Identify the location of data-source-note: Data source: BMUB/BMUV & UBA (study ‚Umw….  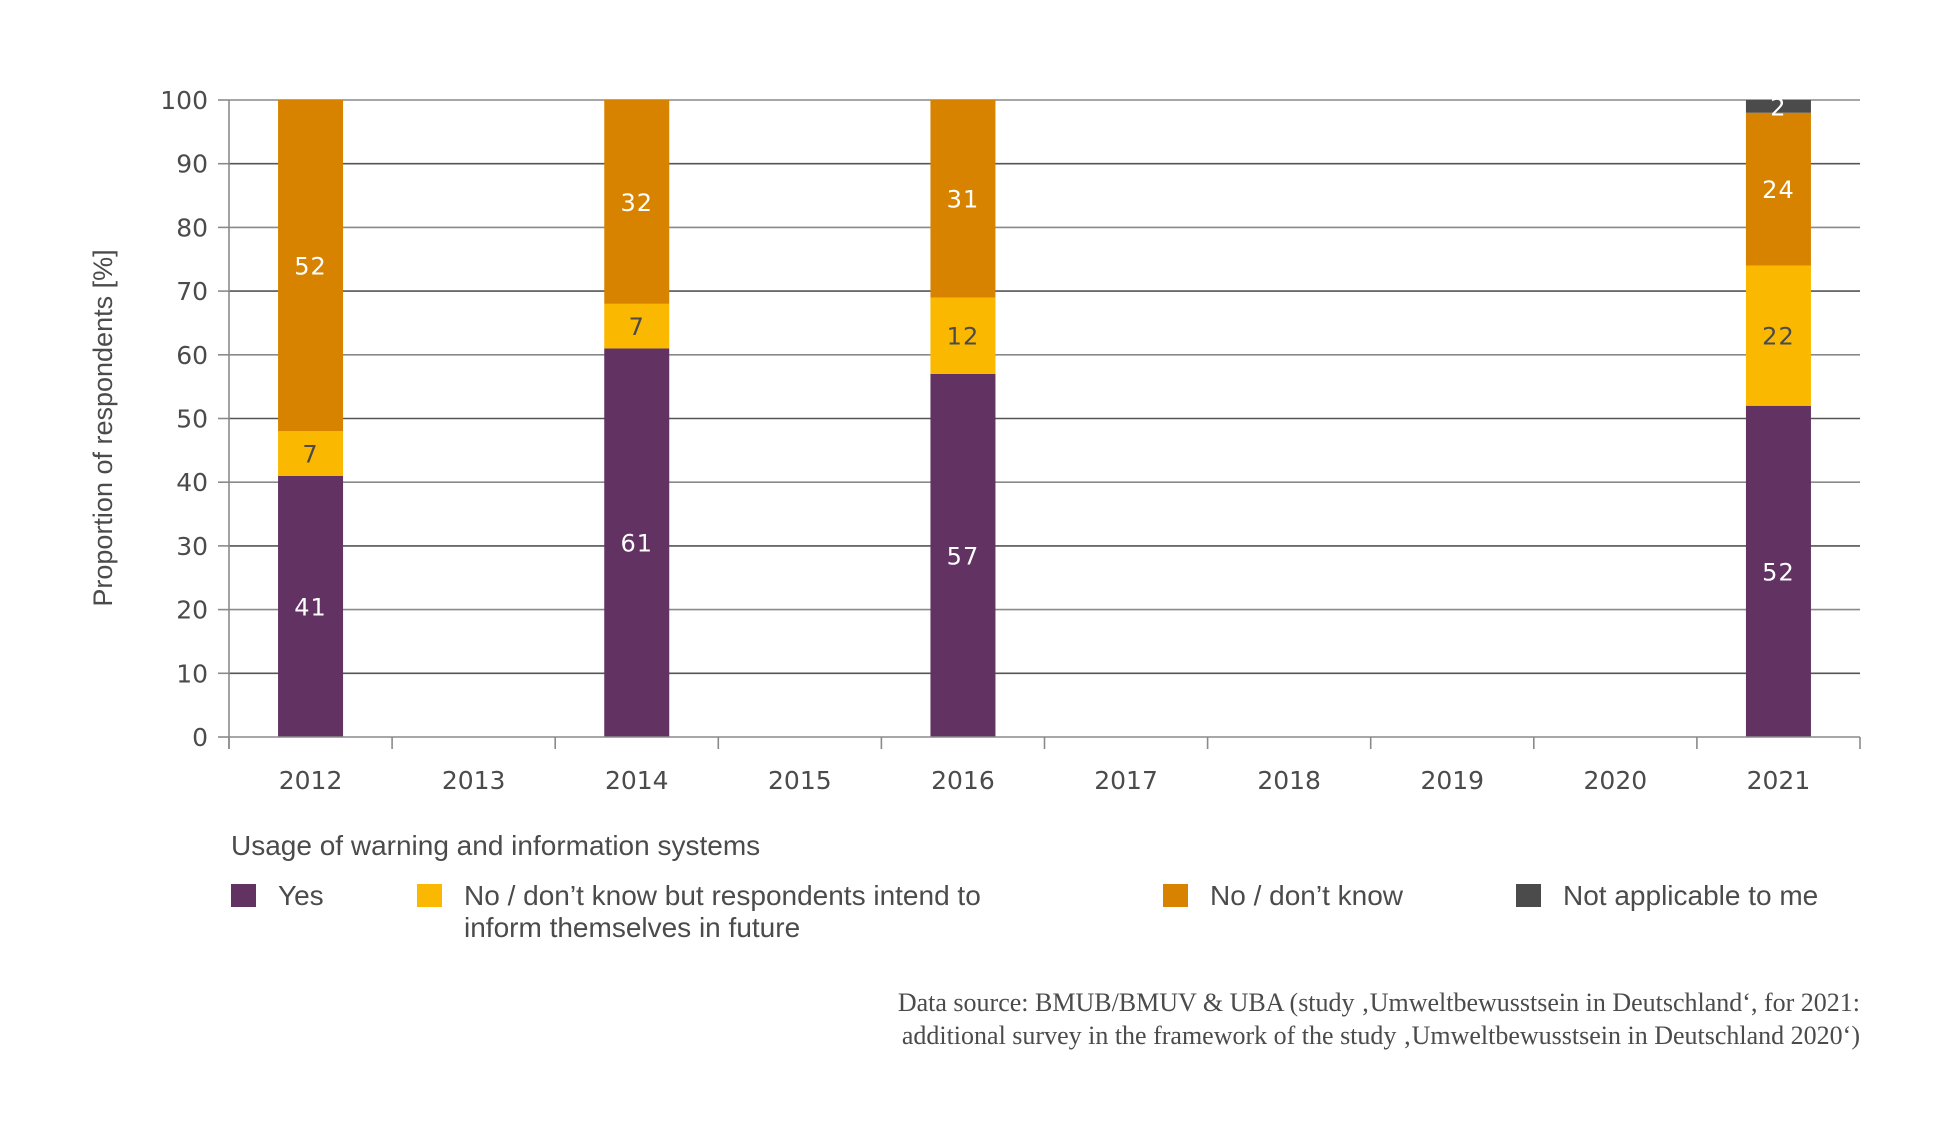
(1379, 1019).